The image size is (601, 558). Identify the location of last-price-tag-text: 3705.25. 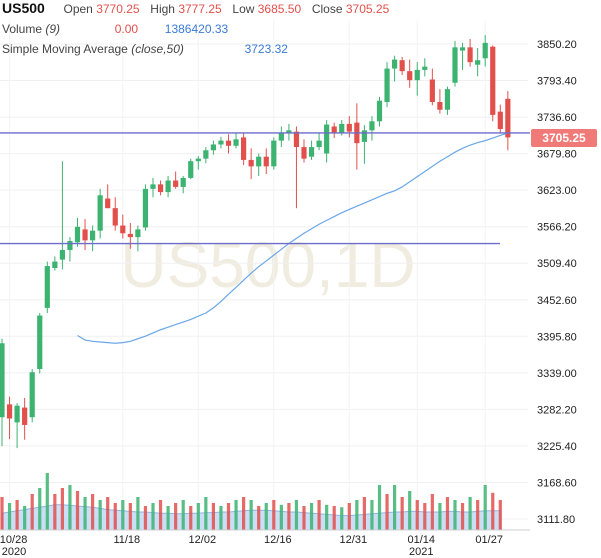
(564, 138).